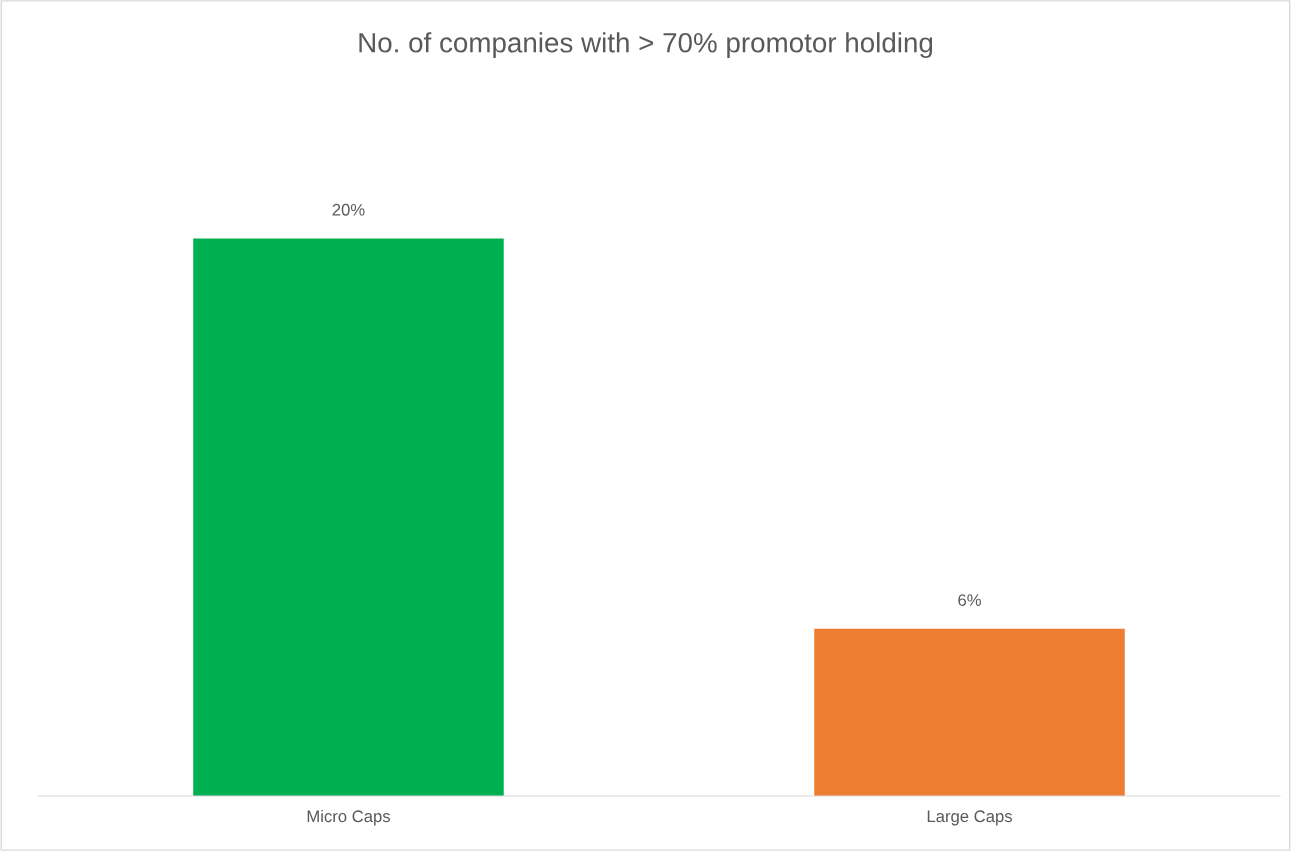 The image size is (1291, 851). I want to click on x-tick-label: Large Caps, so click(969, 818).